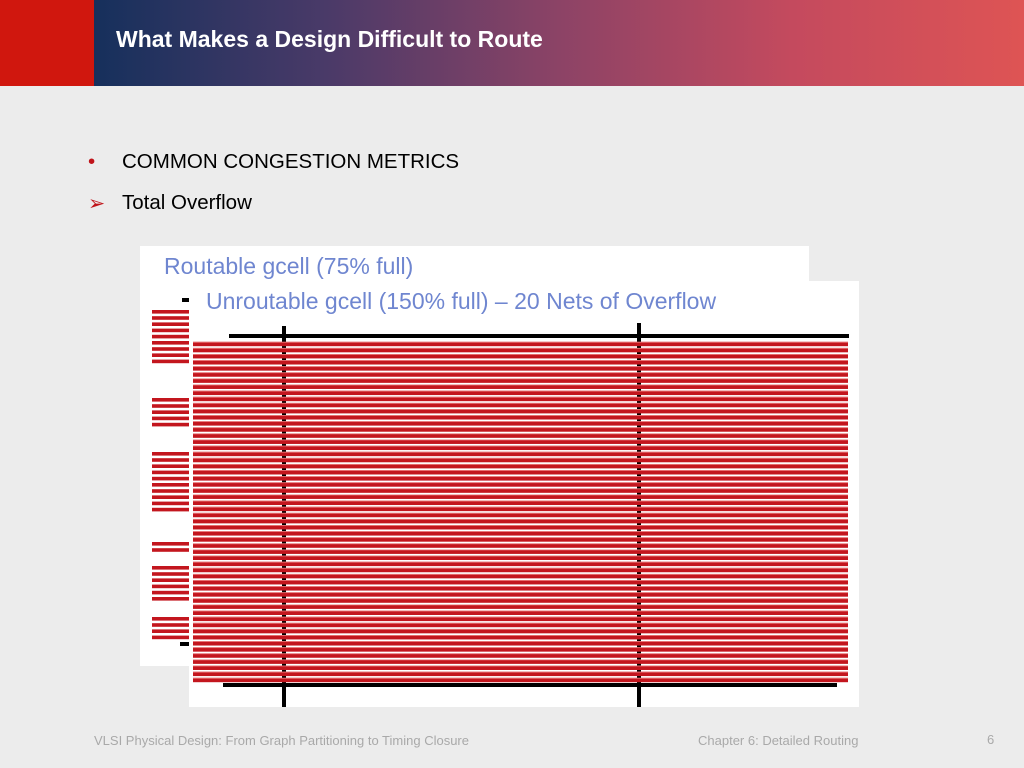  I want to click on routable-gcell-caption: Routable gcell (75% full), so click(289, 266).